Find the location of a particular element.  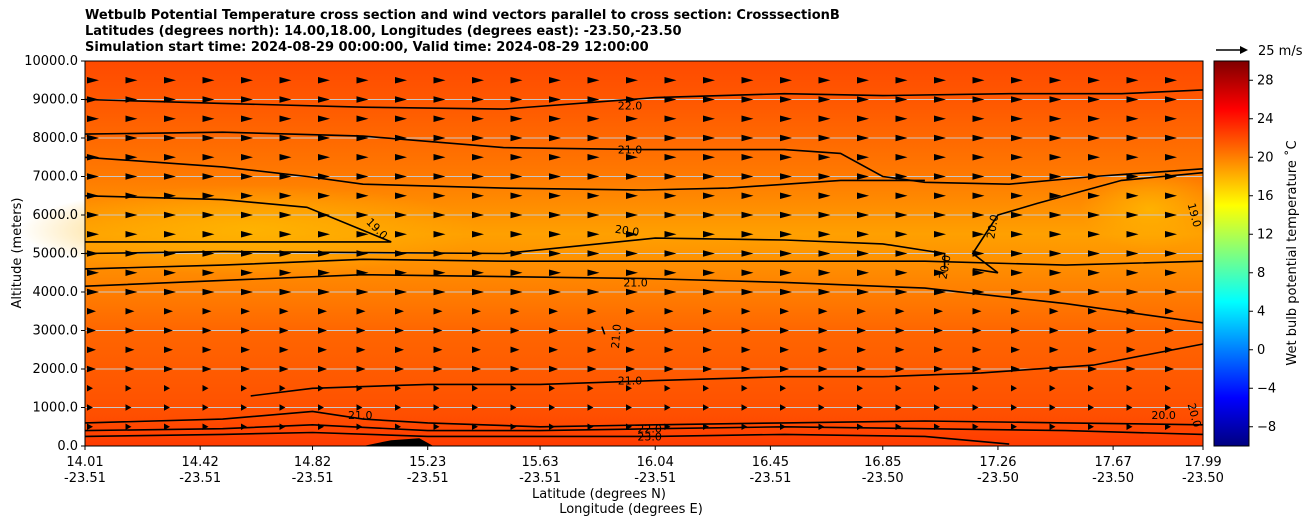

x-axis-label-longitude: Longitude (degrees E) is located at coordinates (631, 509).